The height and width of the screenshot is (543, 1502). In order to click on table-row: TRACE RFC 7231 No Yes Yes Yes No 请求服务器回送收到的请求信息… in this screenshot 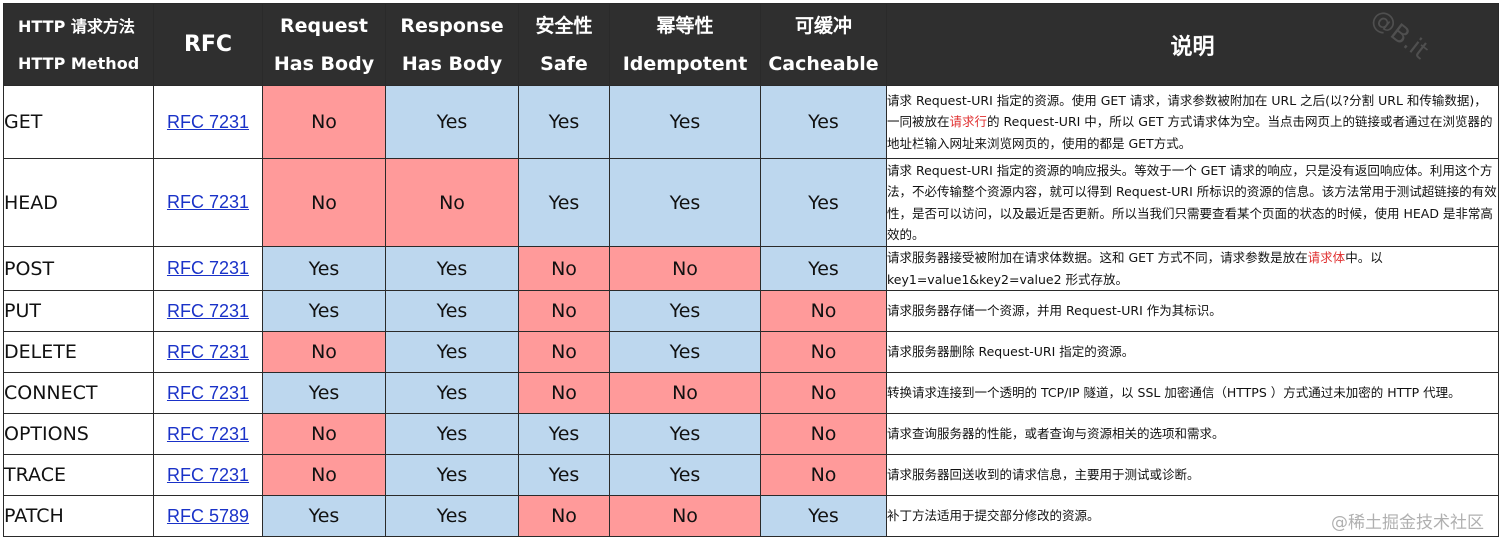, I will do `click(751, 475)`.